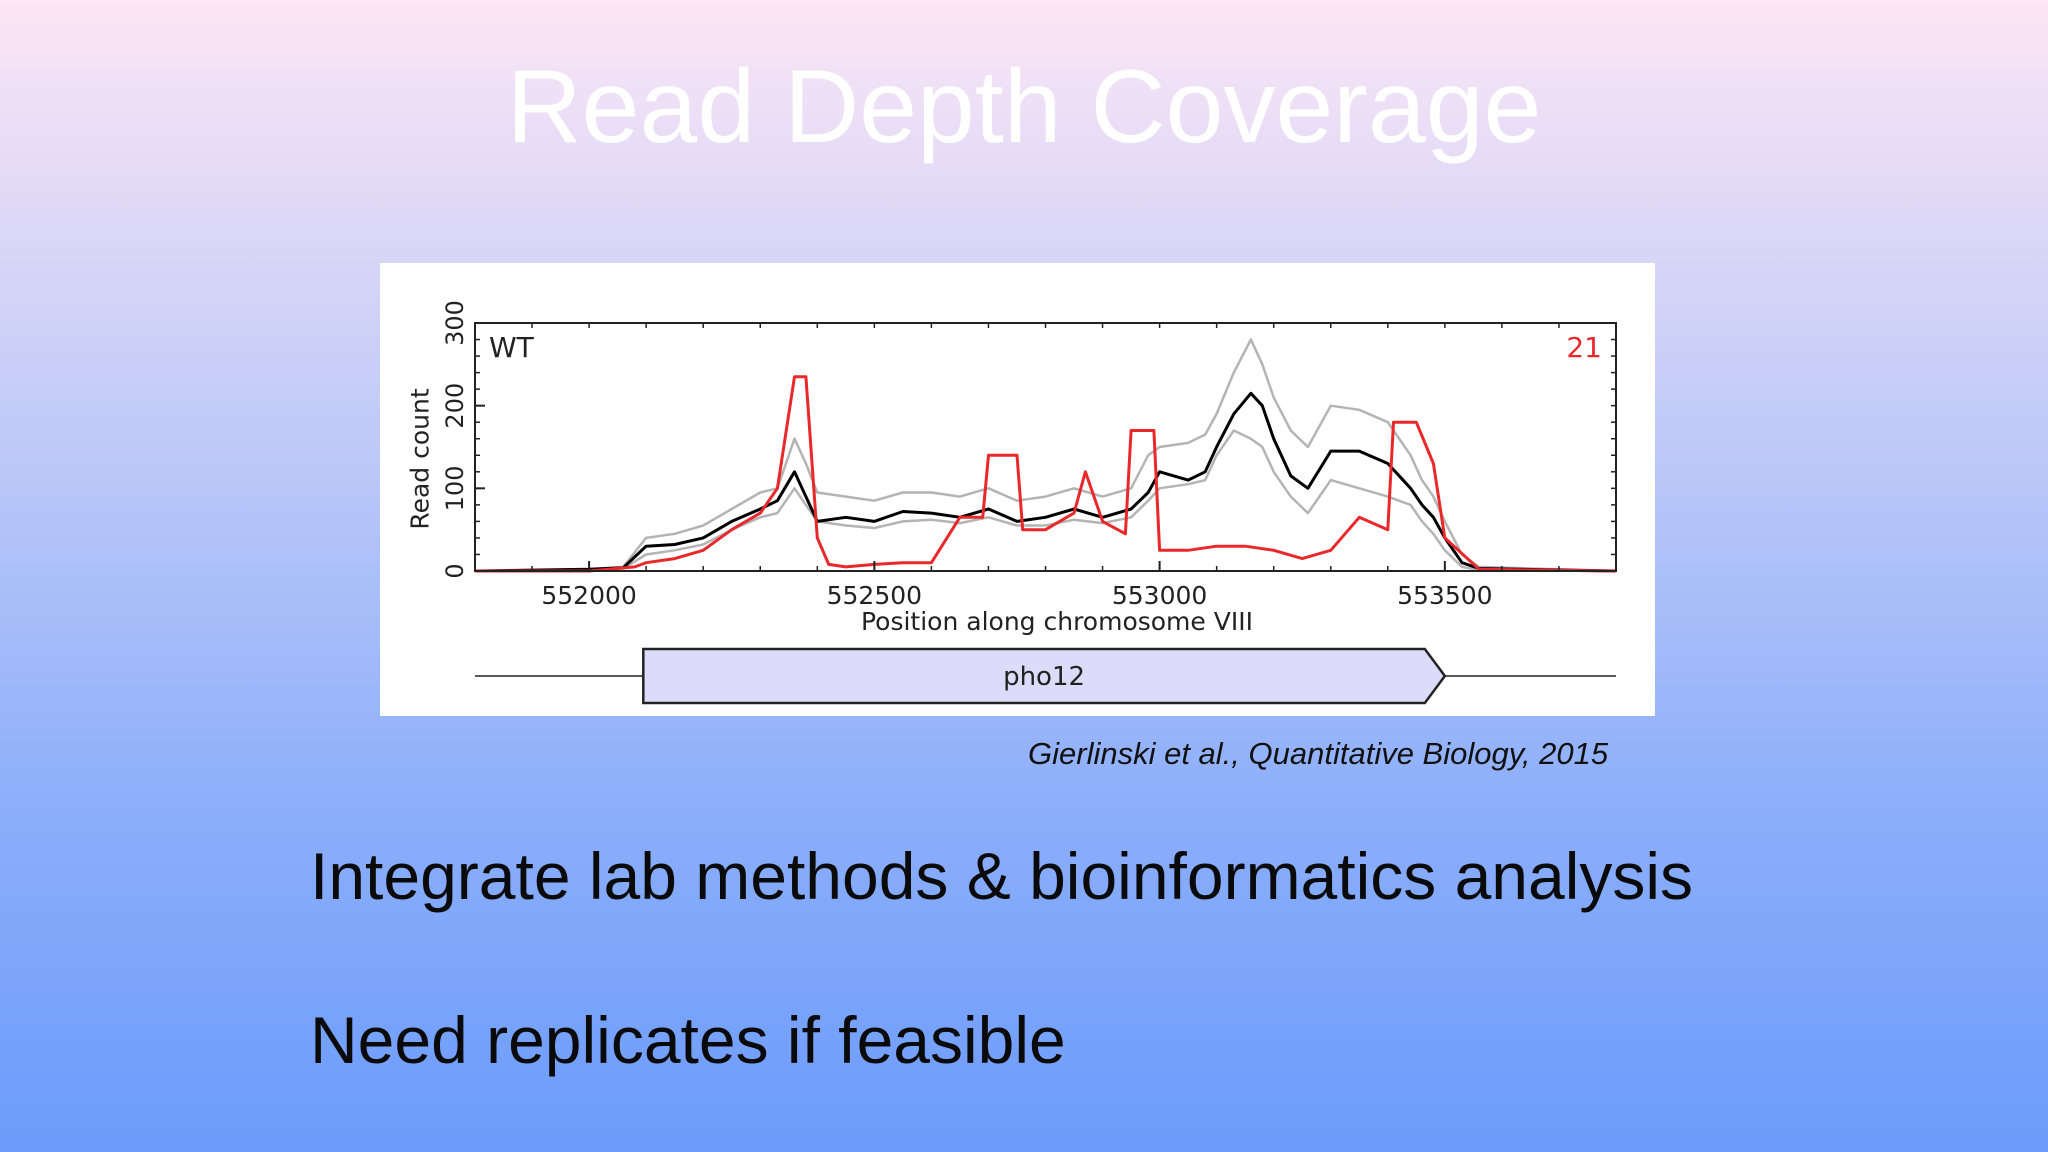 The width and height of the screenshot is (2048, 1152). What do you see at coordinates (1444, 595) in the screenshot?
I see `x-tick-label: 553500` at bounding box center [1444, 595].